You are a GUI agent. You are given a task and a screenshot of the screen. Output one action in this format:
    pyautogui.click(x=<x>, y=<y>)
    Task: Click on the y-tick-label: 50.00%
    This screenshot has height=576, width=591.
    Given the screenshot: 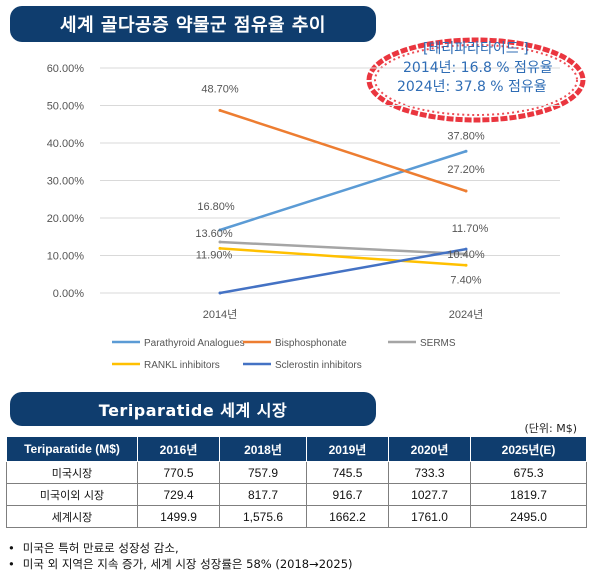 What is the action you would take?
    pyautogui.click(x=66, y=107)
    